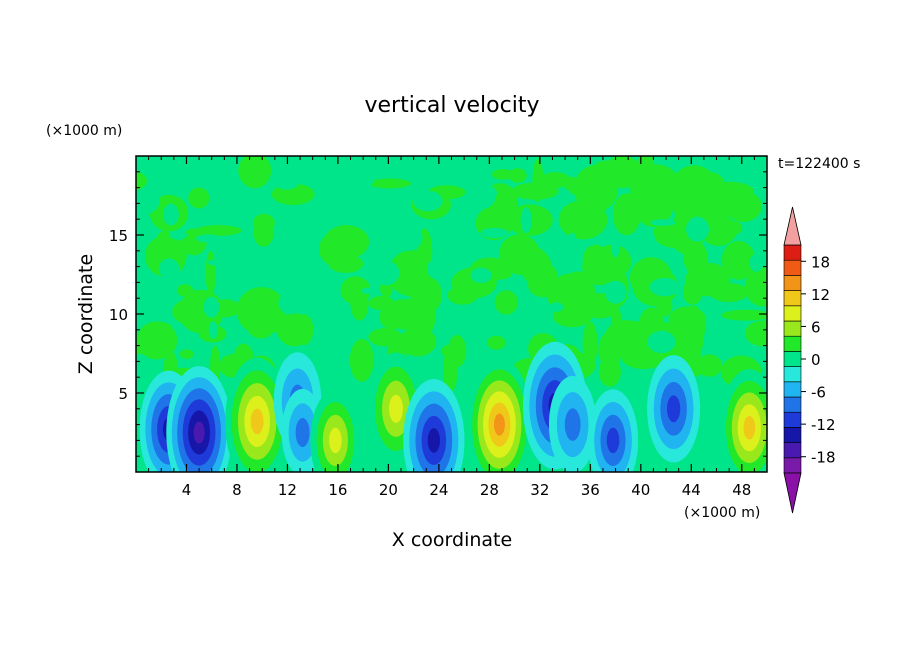 The image size is (904, 654). What do you see at coordinates (451, 105) in the screenshot?
I see `chart-title: vertical velocity` at bounding box center [451, 105].